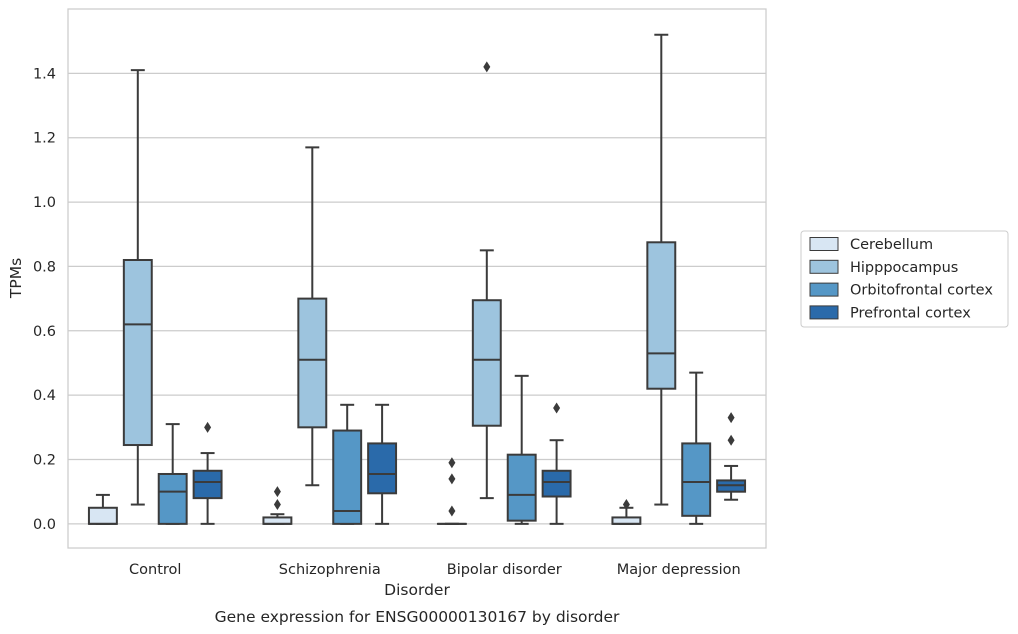  I want to click on y-axis-title: TPMs, so click(16, 278).